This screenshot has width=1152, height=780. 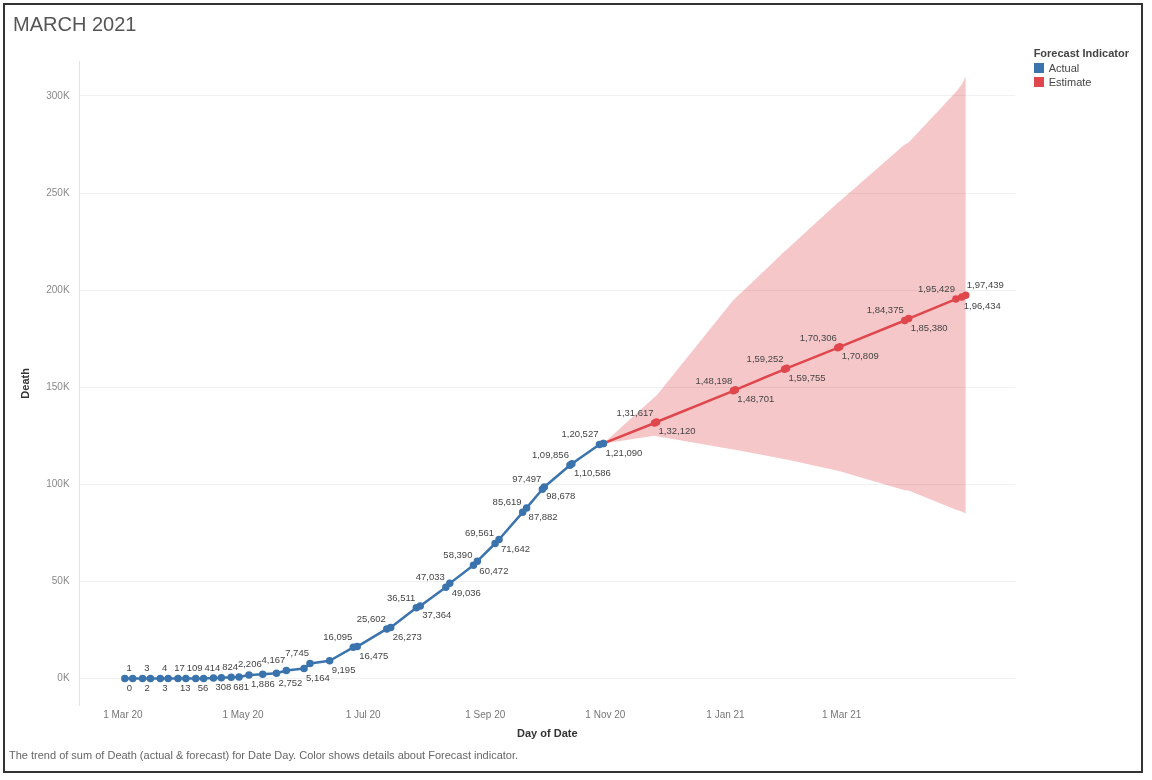 I want to click on data-label: 56, so click(x=203, y=687).